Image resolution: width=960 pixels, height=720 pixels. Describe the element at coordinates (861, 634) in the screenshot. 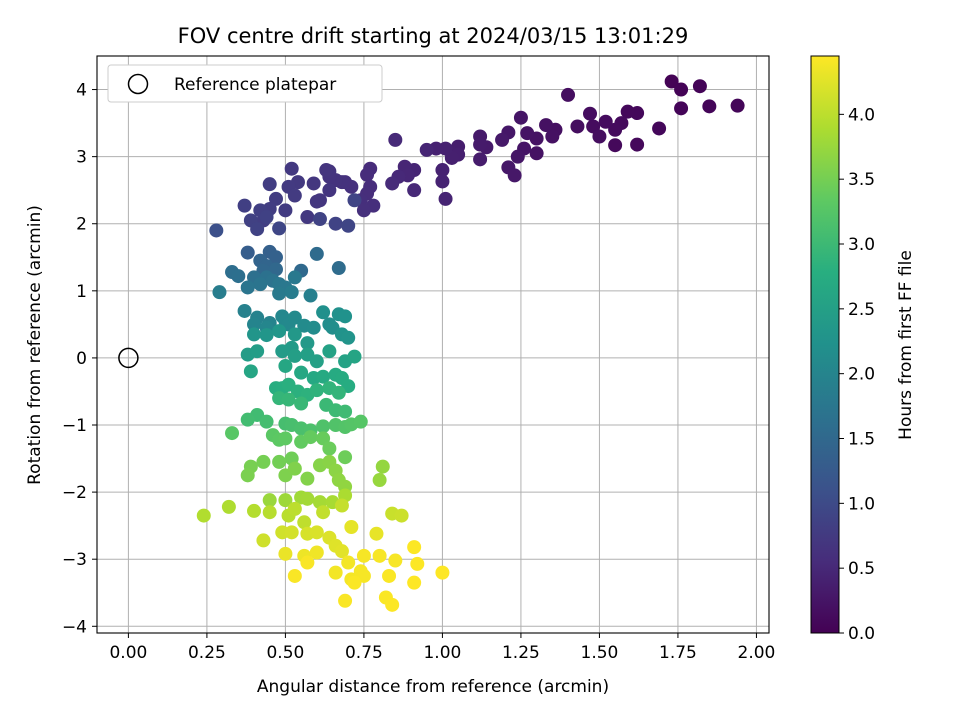

I see `colorbar-tick-label: 0.0` at that location.